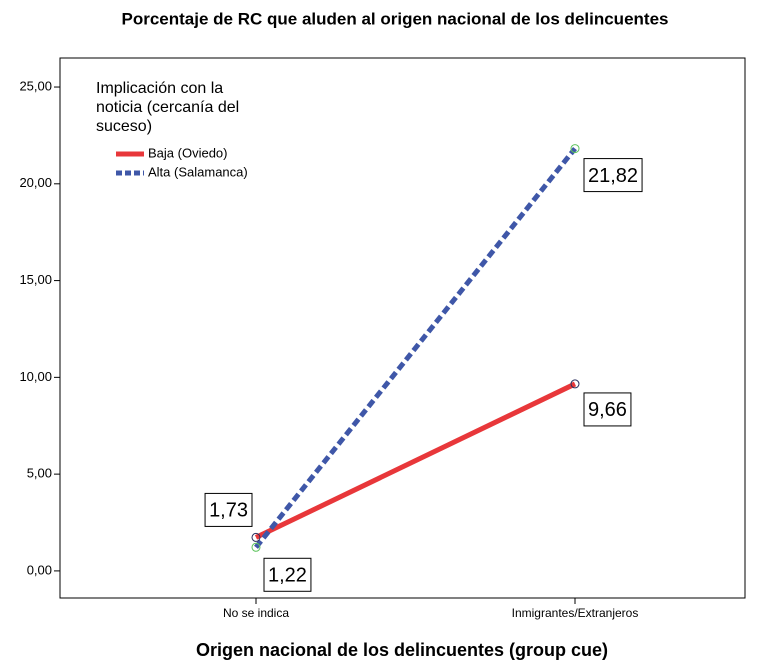 This screenshot has height=663, width=758. I want to click on y-tick-label: 25,00, so click(35, 85).